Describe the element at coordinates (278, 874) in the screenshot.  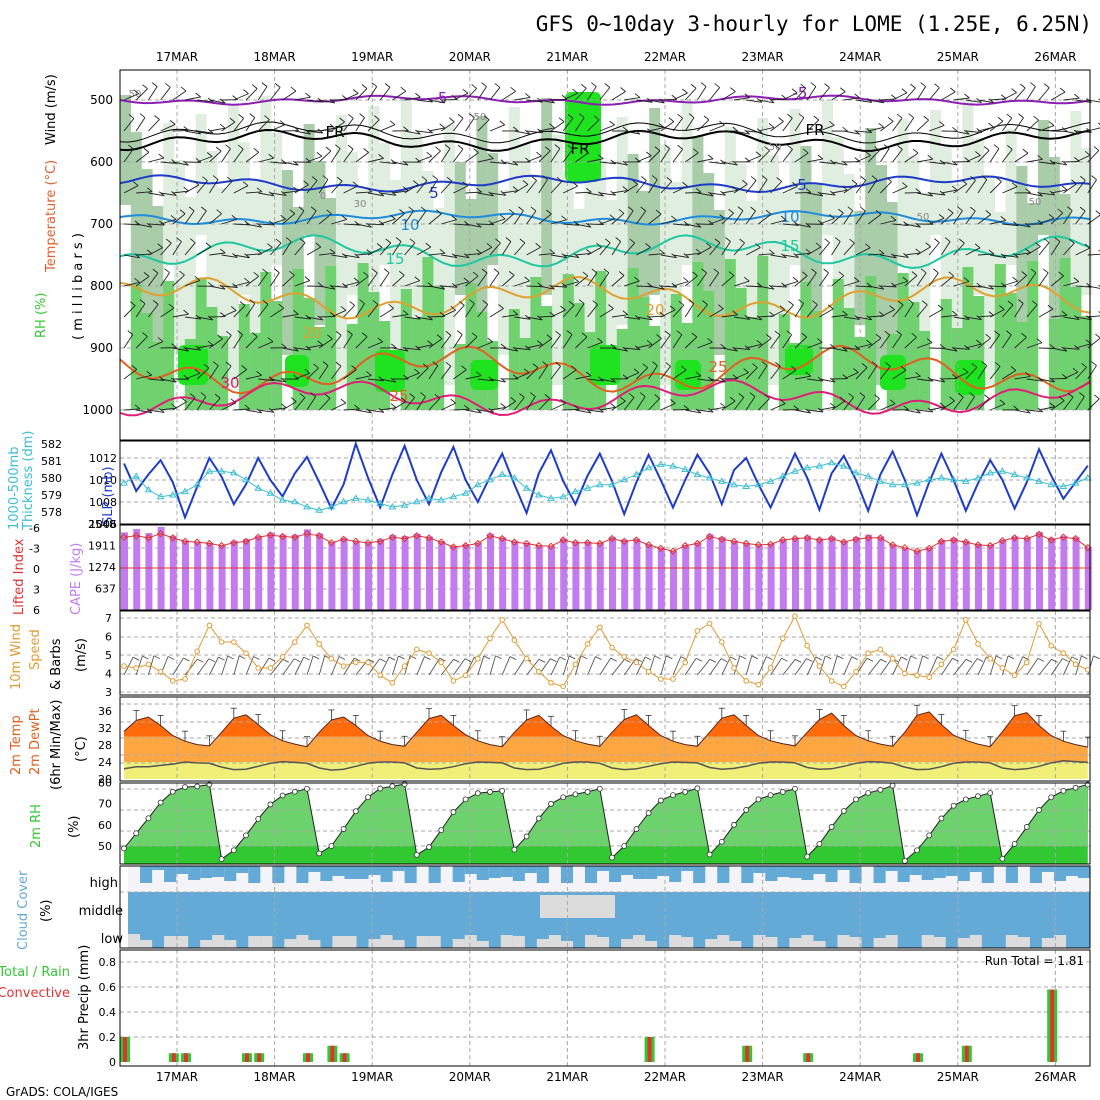
I see `high-cloud-bar` at that location.